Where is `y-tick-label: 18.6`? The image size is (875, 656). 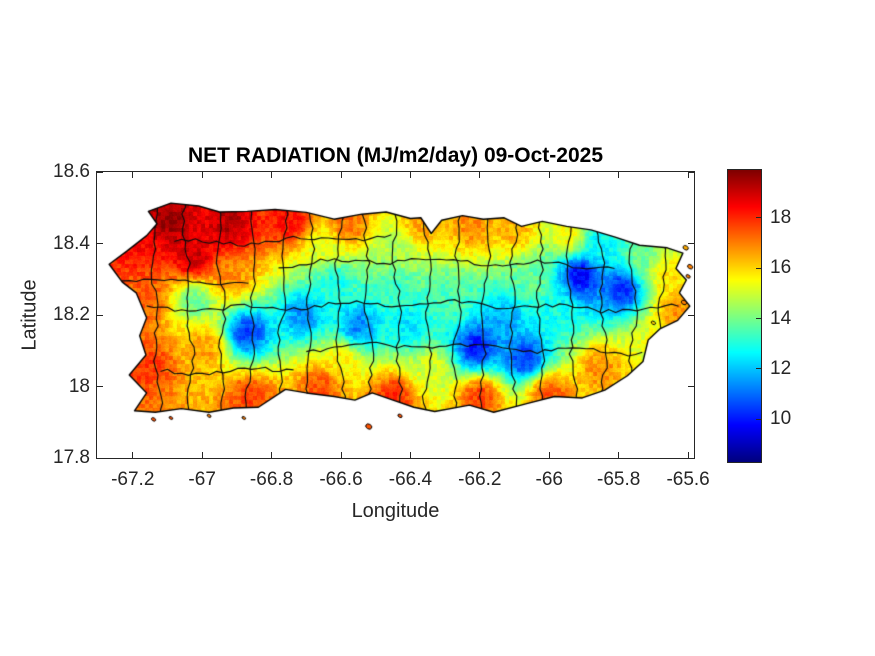 y-tick-label: 18.6 is located at coordinates (71, 171).